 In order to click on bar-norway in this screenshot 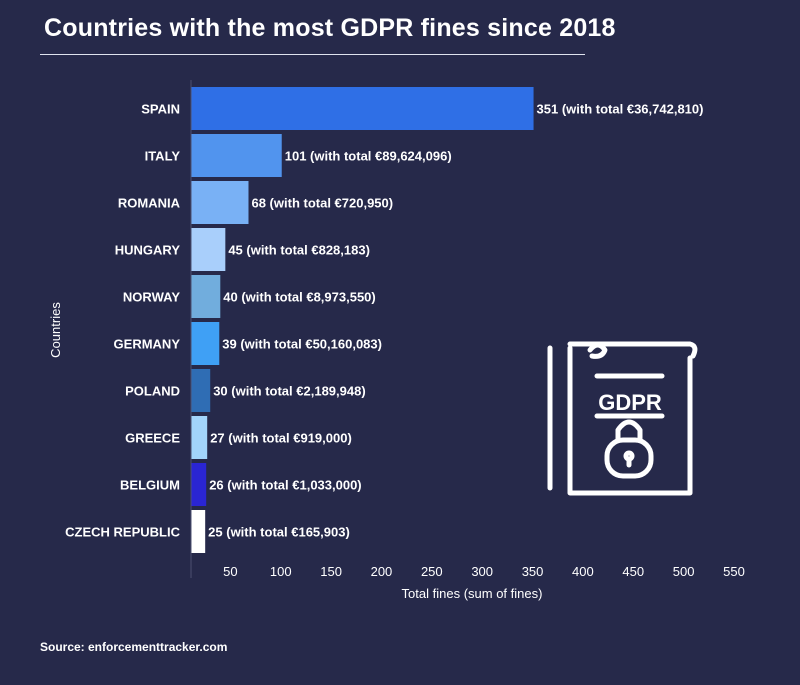, I will do `click(206, 296)`.